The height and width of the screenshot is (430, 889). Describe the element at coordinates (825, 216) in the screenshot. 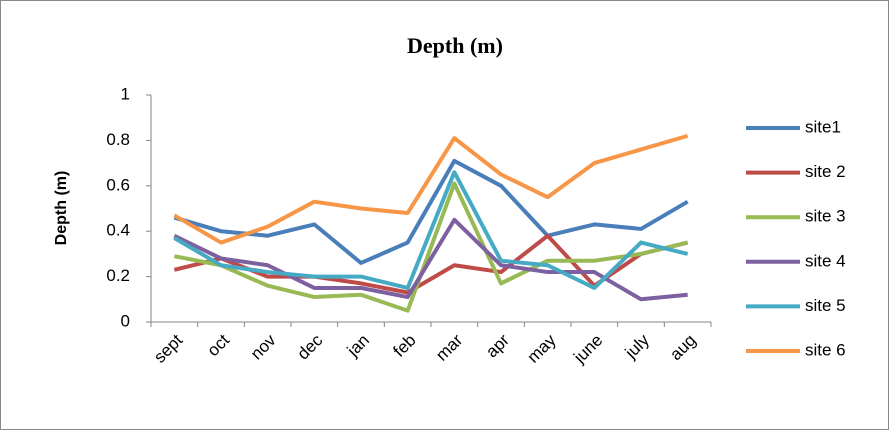

I see `legend-label: site 3` at that location.